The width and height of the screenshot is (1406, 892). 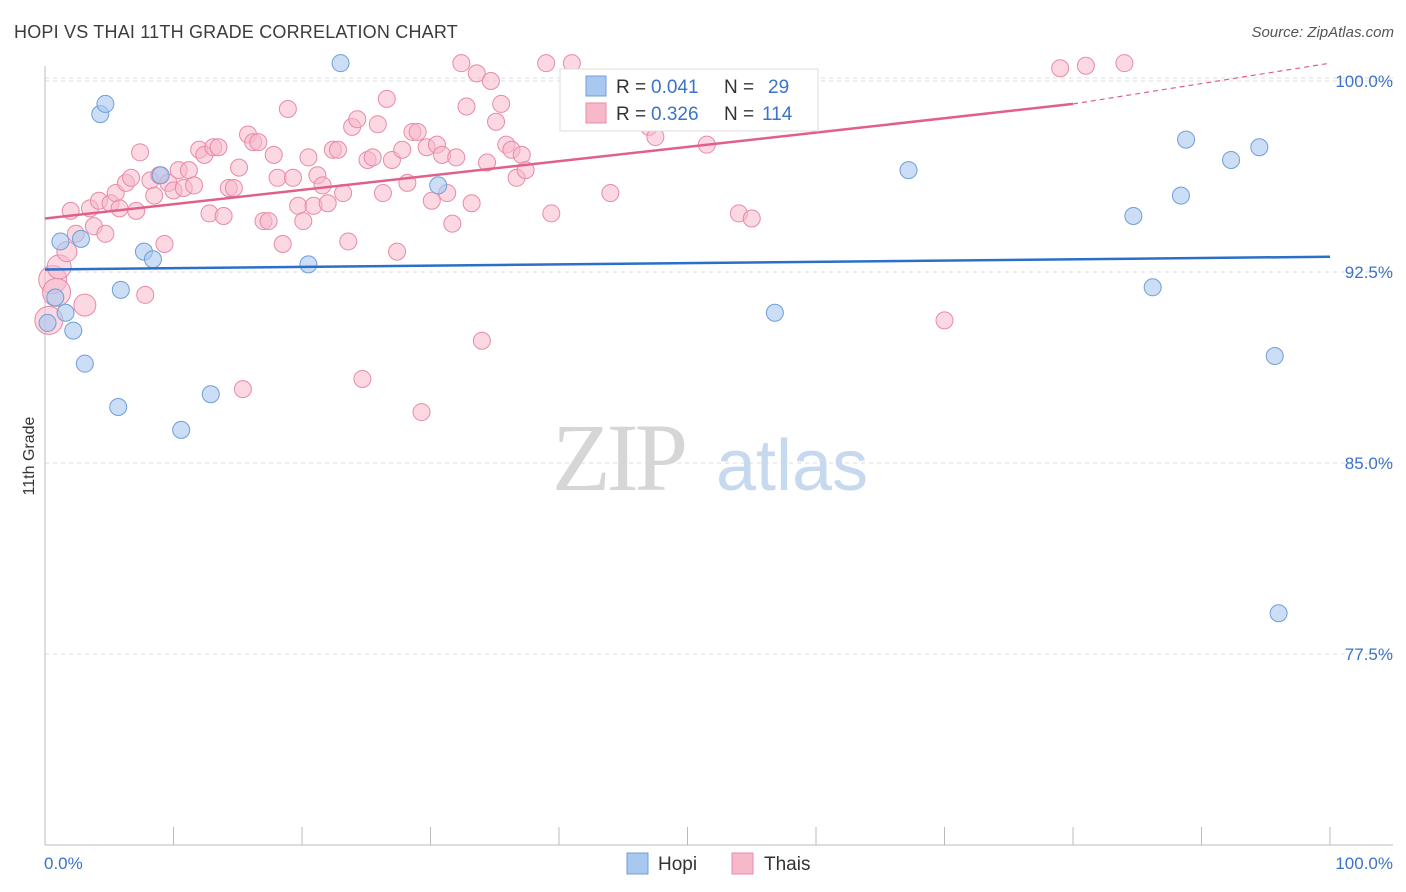 What do you see at coordinates (637, 863) in the screenshot?
I see `bottom-legend-hopi-swatch` at bounding box center [637, 863].